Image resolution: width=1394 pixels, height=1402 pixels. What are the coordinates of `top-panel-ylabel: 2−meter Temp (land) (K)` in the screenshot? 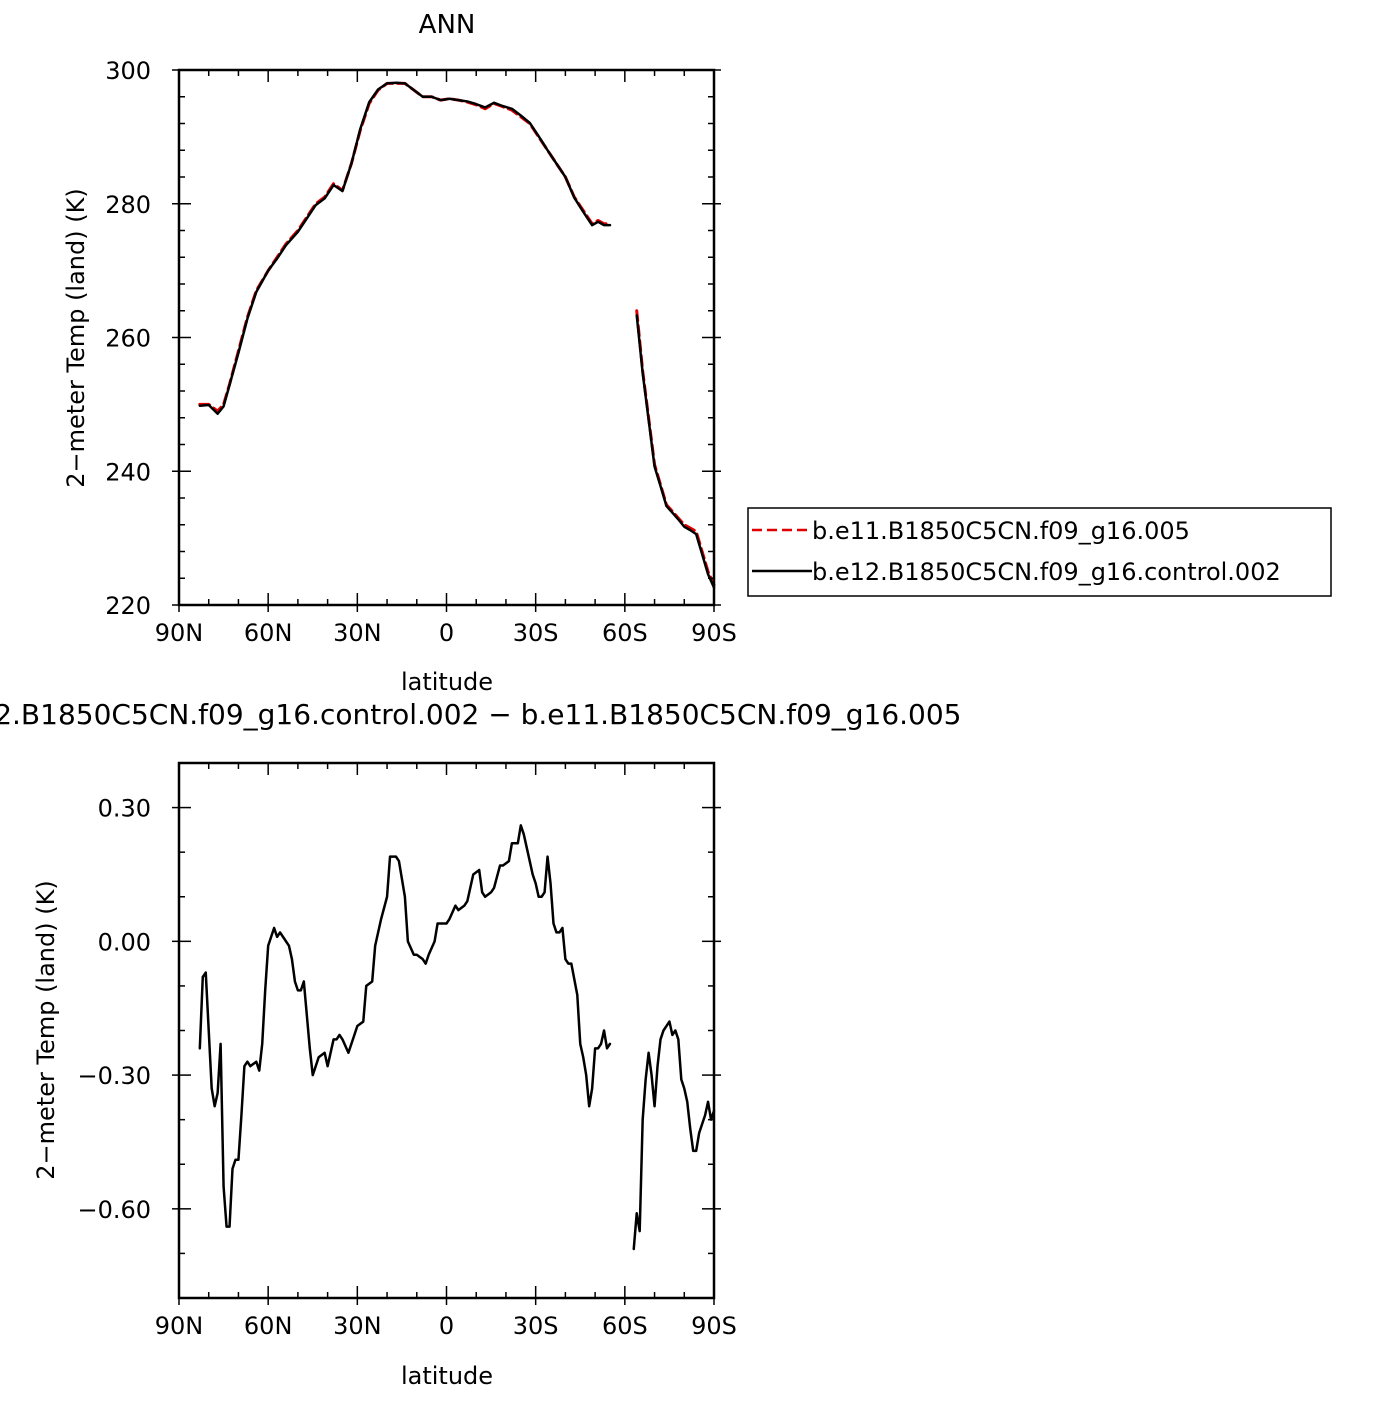 It's located at (76, 337).